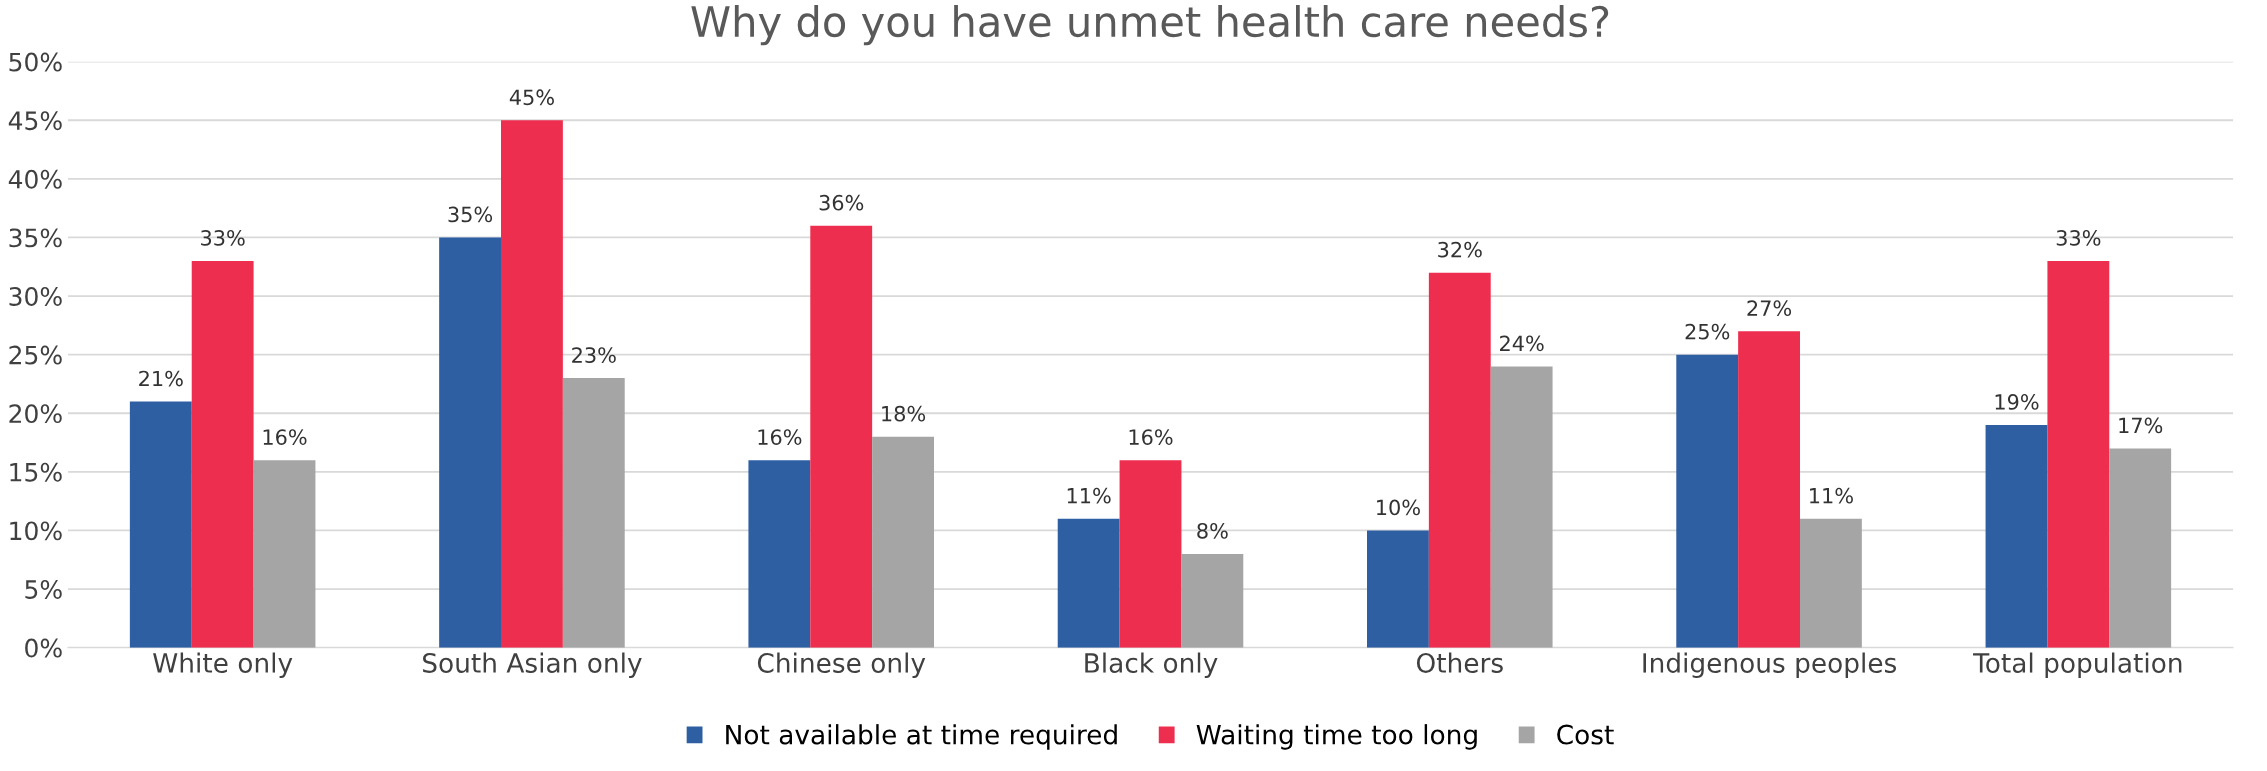 The width and height of the screenshot is (2267, 771). What do you see at coordinates (2141, 425) in the screenshot?
I see `data-label: 17%` at bounding box center [2141, 425].